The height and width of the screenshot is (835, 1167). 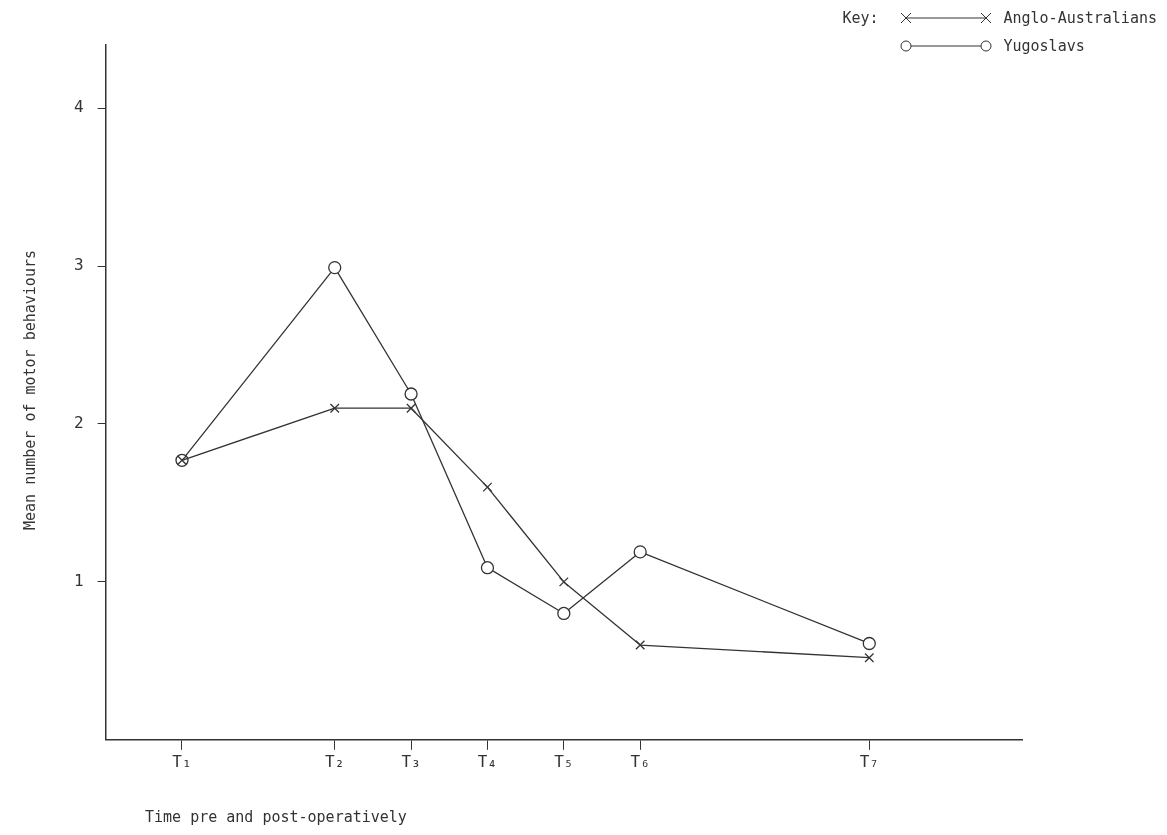 What do you see at coordinates (30, 390) in the screenshot?
I see `y-axis-title: Mean number of motor behaviours` at bounding box center [30, 390].